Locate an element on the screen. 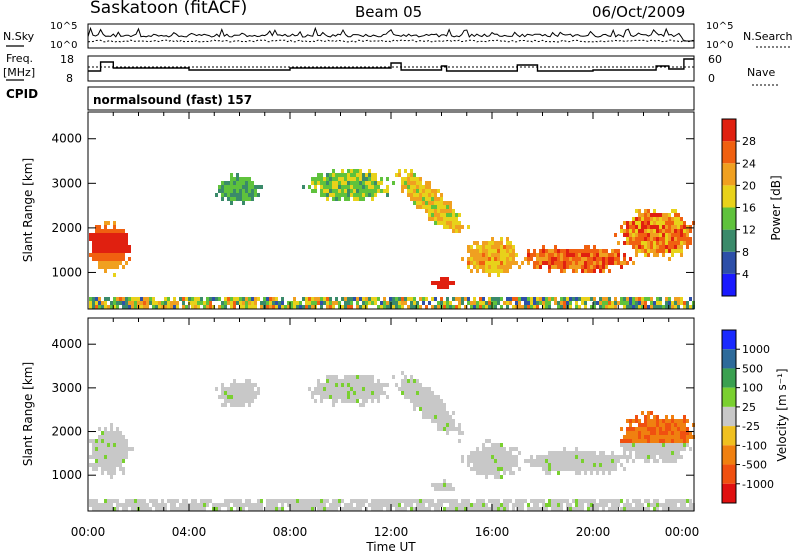 The image size is (800, 554). cpid-frame is located at coordinates (391, 98).